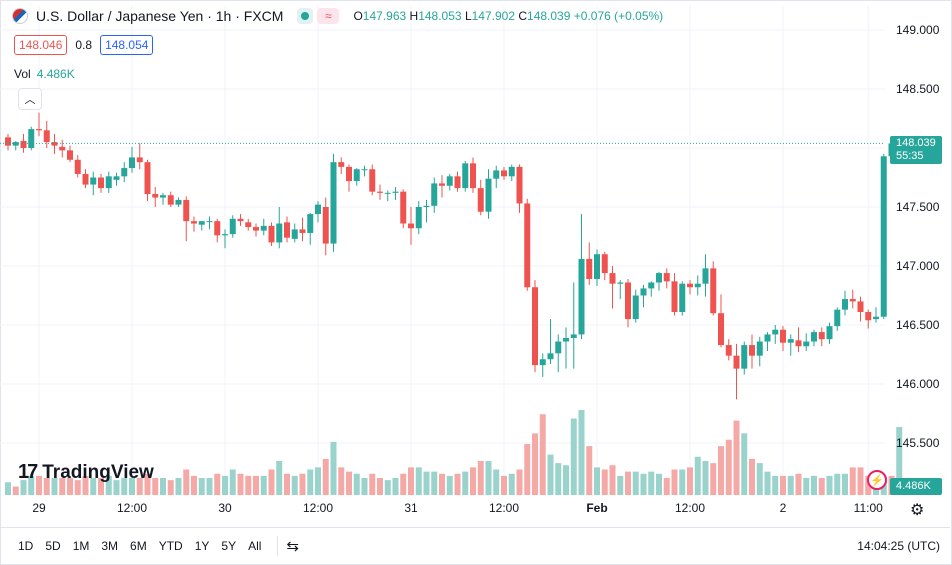  Describe the element at coordinates (783, 508) in the screenshot. I see `time-tick-label: 2` at that location.